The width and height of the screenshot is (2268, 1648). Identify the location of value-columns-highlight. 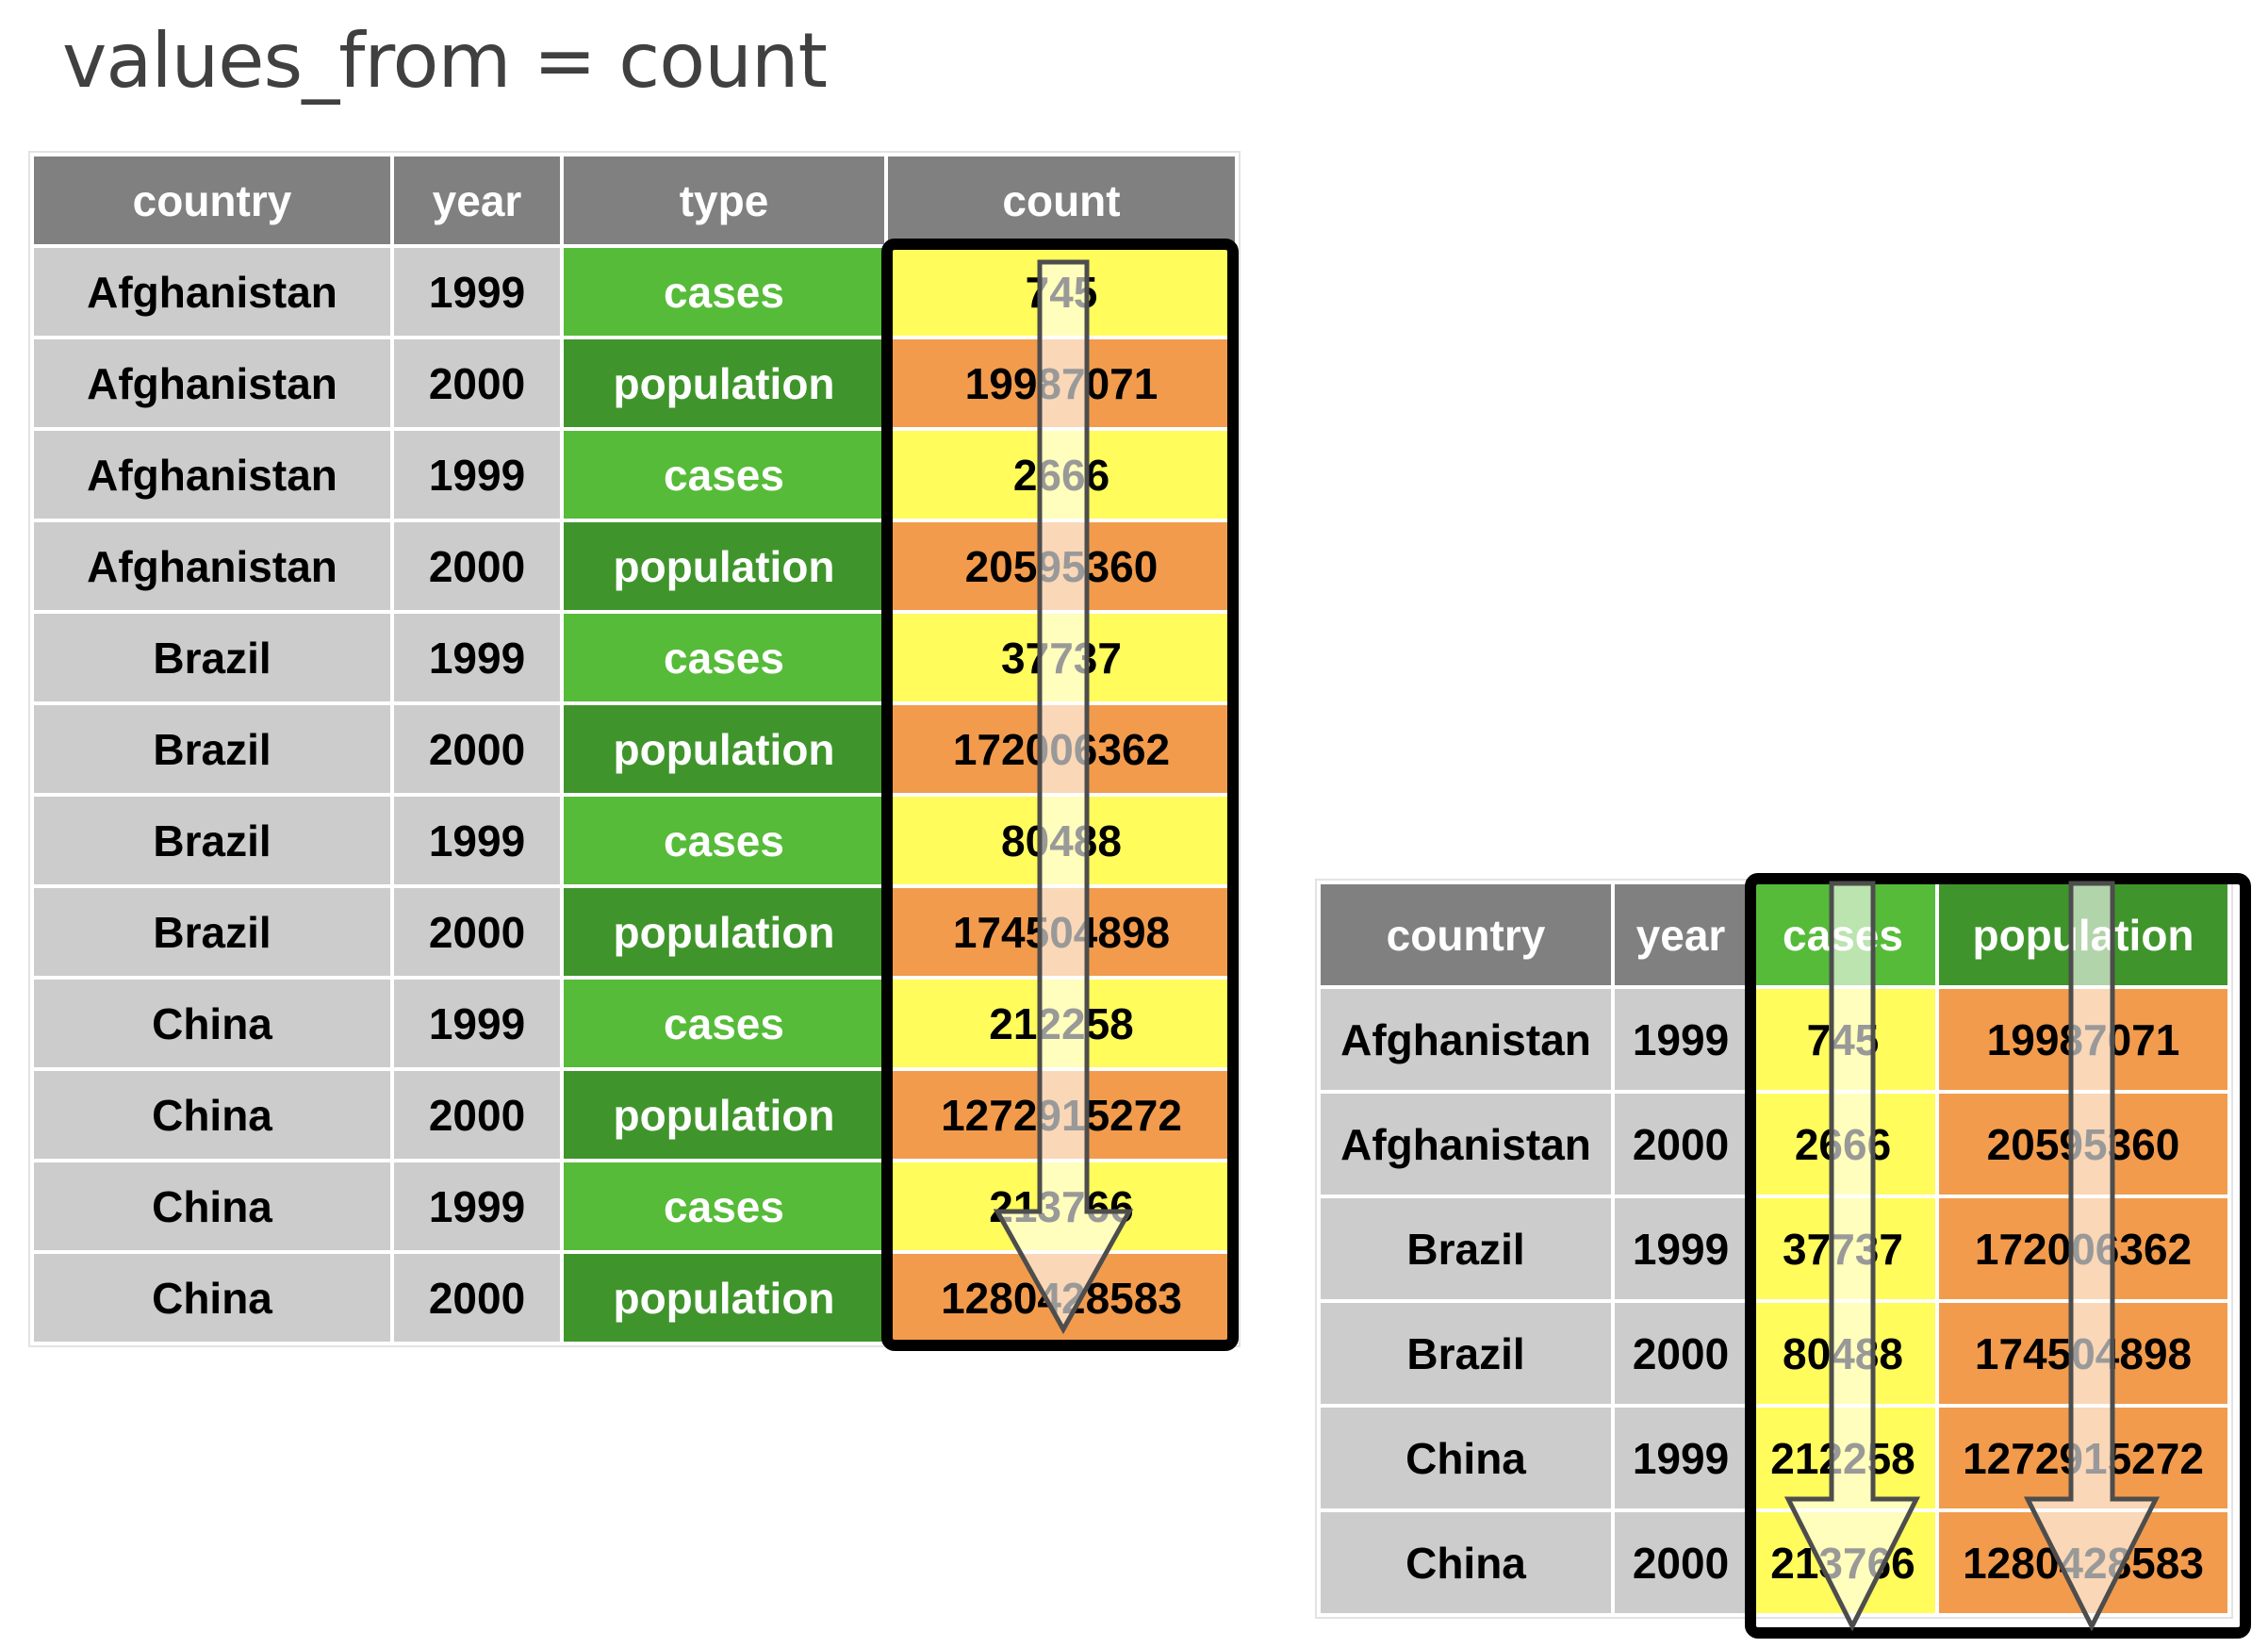
(1998, 1256).